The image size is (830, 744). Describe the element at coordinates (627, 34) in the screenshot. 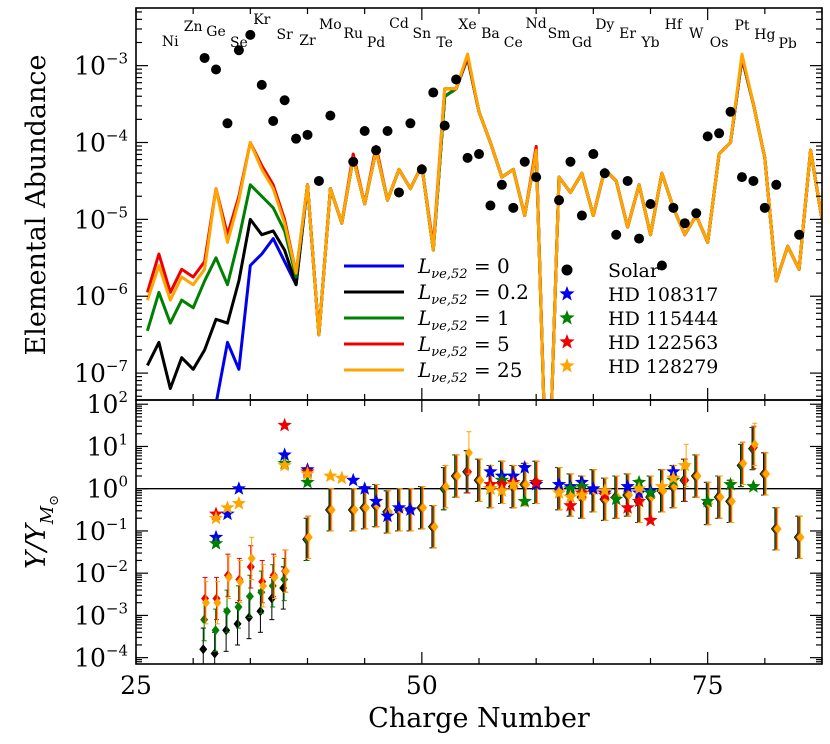

I see `element-label: Er` at that location.